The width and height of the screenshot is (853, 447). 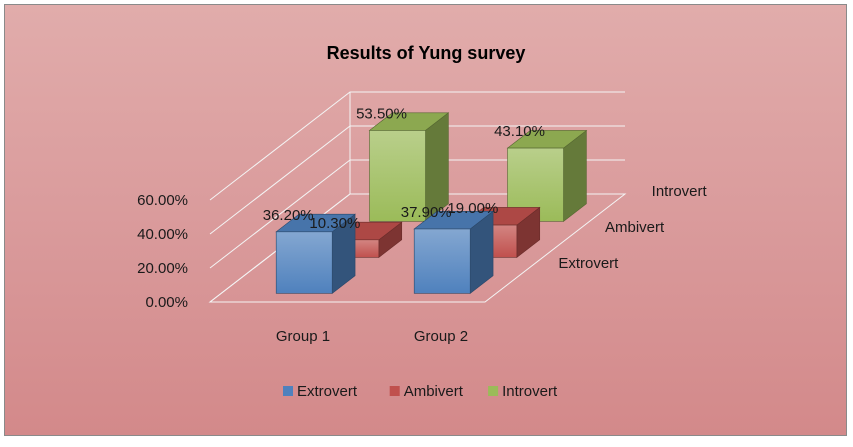 I want to click on depth-tick-label: Extrovert, so click(x=588, y=263).